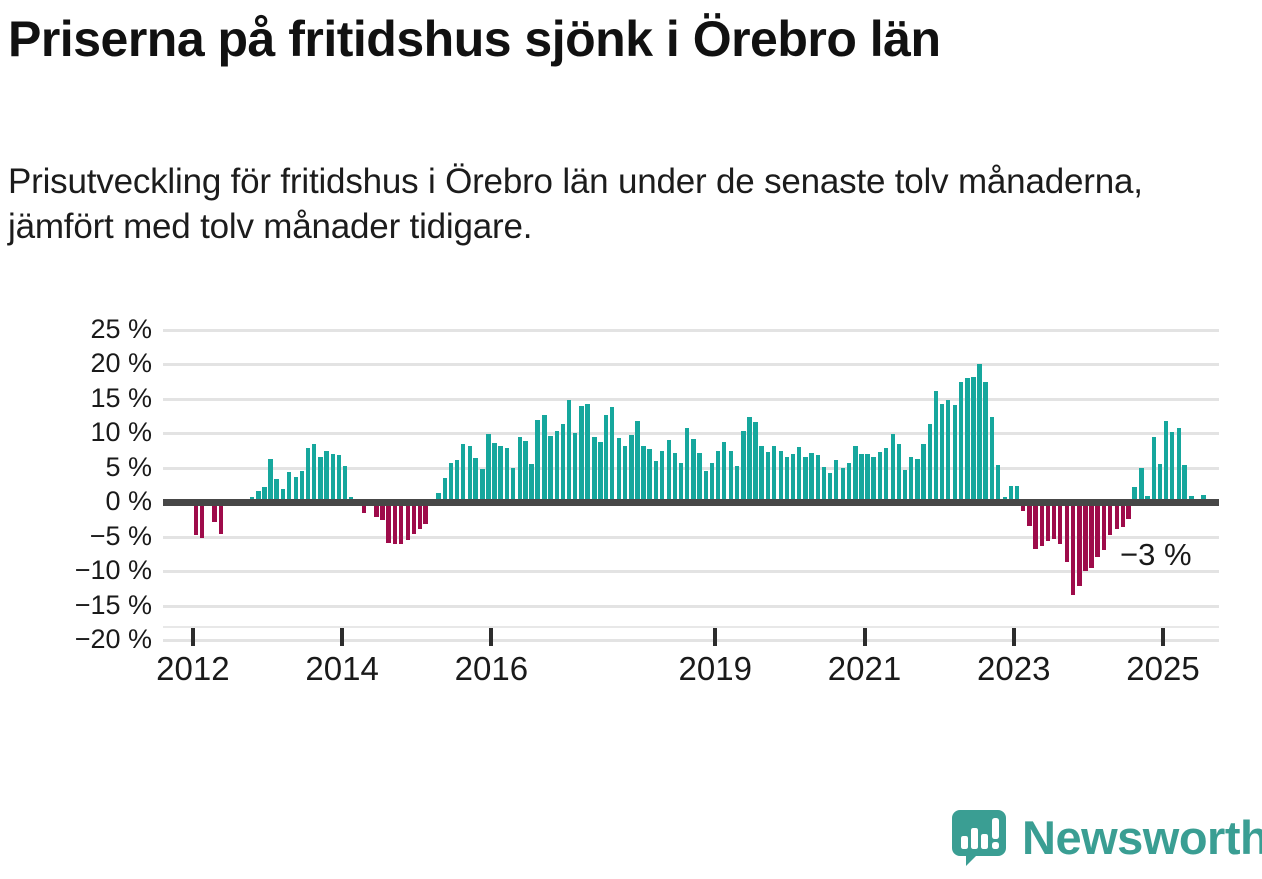 Image resolution: width=1262 pixels, height=879 pixels. What do you see at coordinates (128, 466) in the screenshot?
I see `y-axis-tick-label: 5 %` at bounding box center [128, 466].